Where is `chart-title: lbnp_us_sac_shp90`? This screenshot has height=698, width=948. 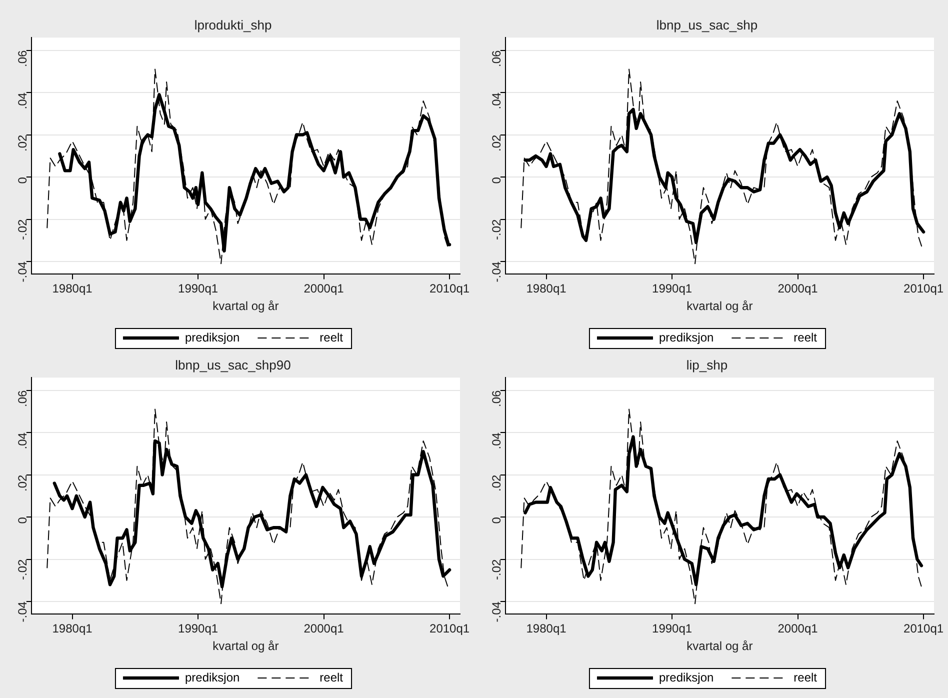 chart-title: lbnp_us_sac_shp90 is located at coordinates (233, 364).